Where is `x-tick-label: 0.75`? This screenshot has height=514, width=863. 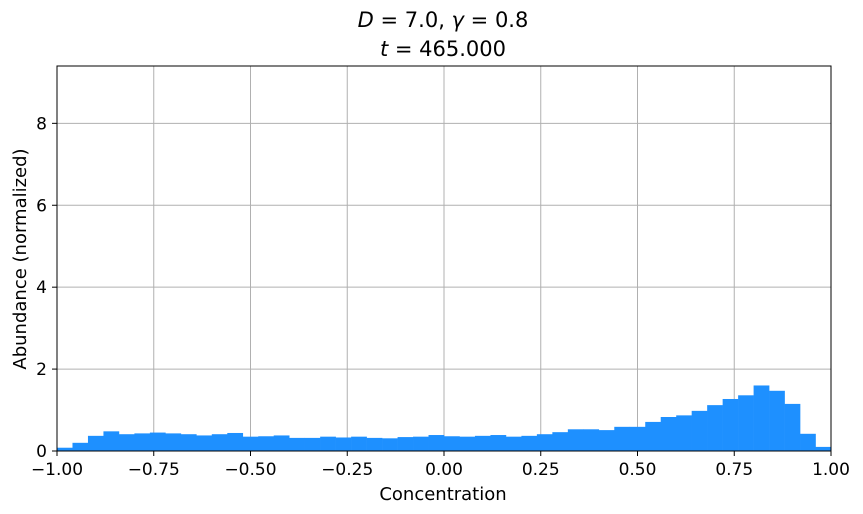 x-tick-label: 0.75 is located at coordinates (734, 470).